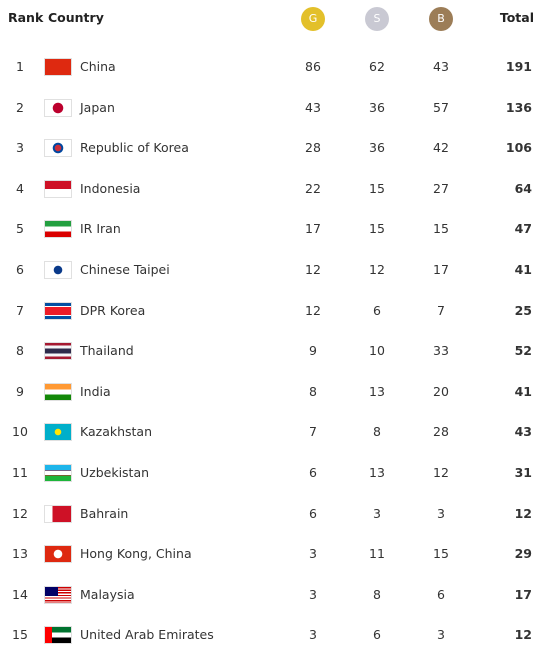 The height and width of the screenshot is (660, 550). Describe the element at coordinates (95, 391) in the screenshot. I see `country: India` at that location.